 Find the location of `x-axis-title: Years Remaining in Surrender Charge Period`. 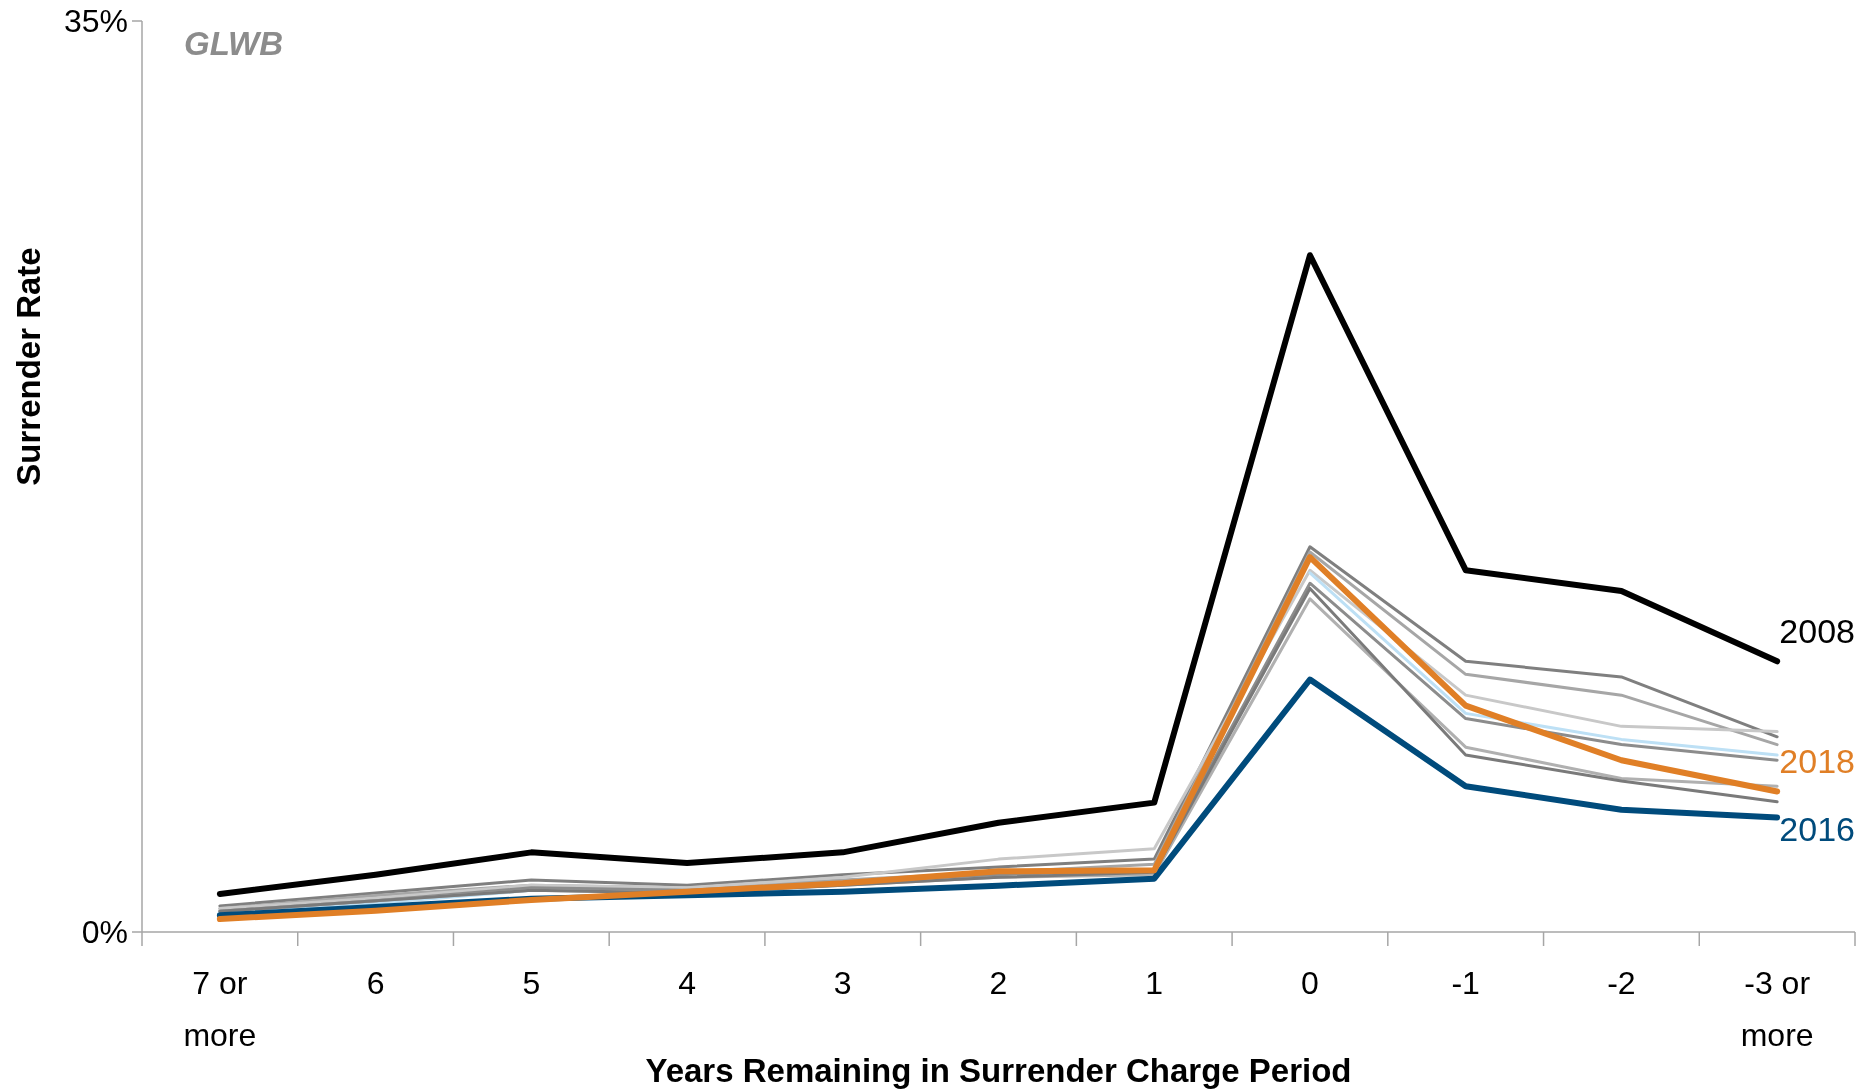

x-axis-title: Years Remaining in Surrender Charge Period is located at coordinates (998, 1070).